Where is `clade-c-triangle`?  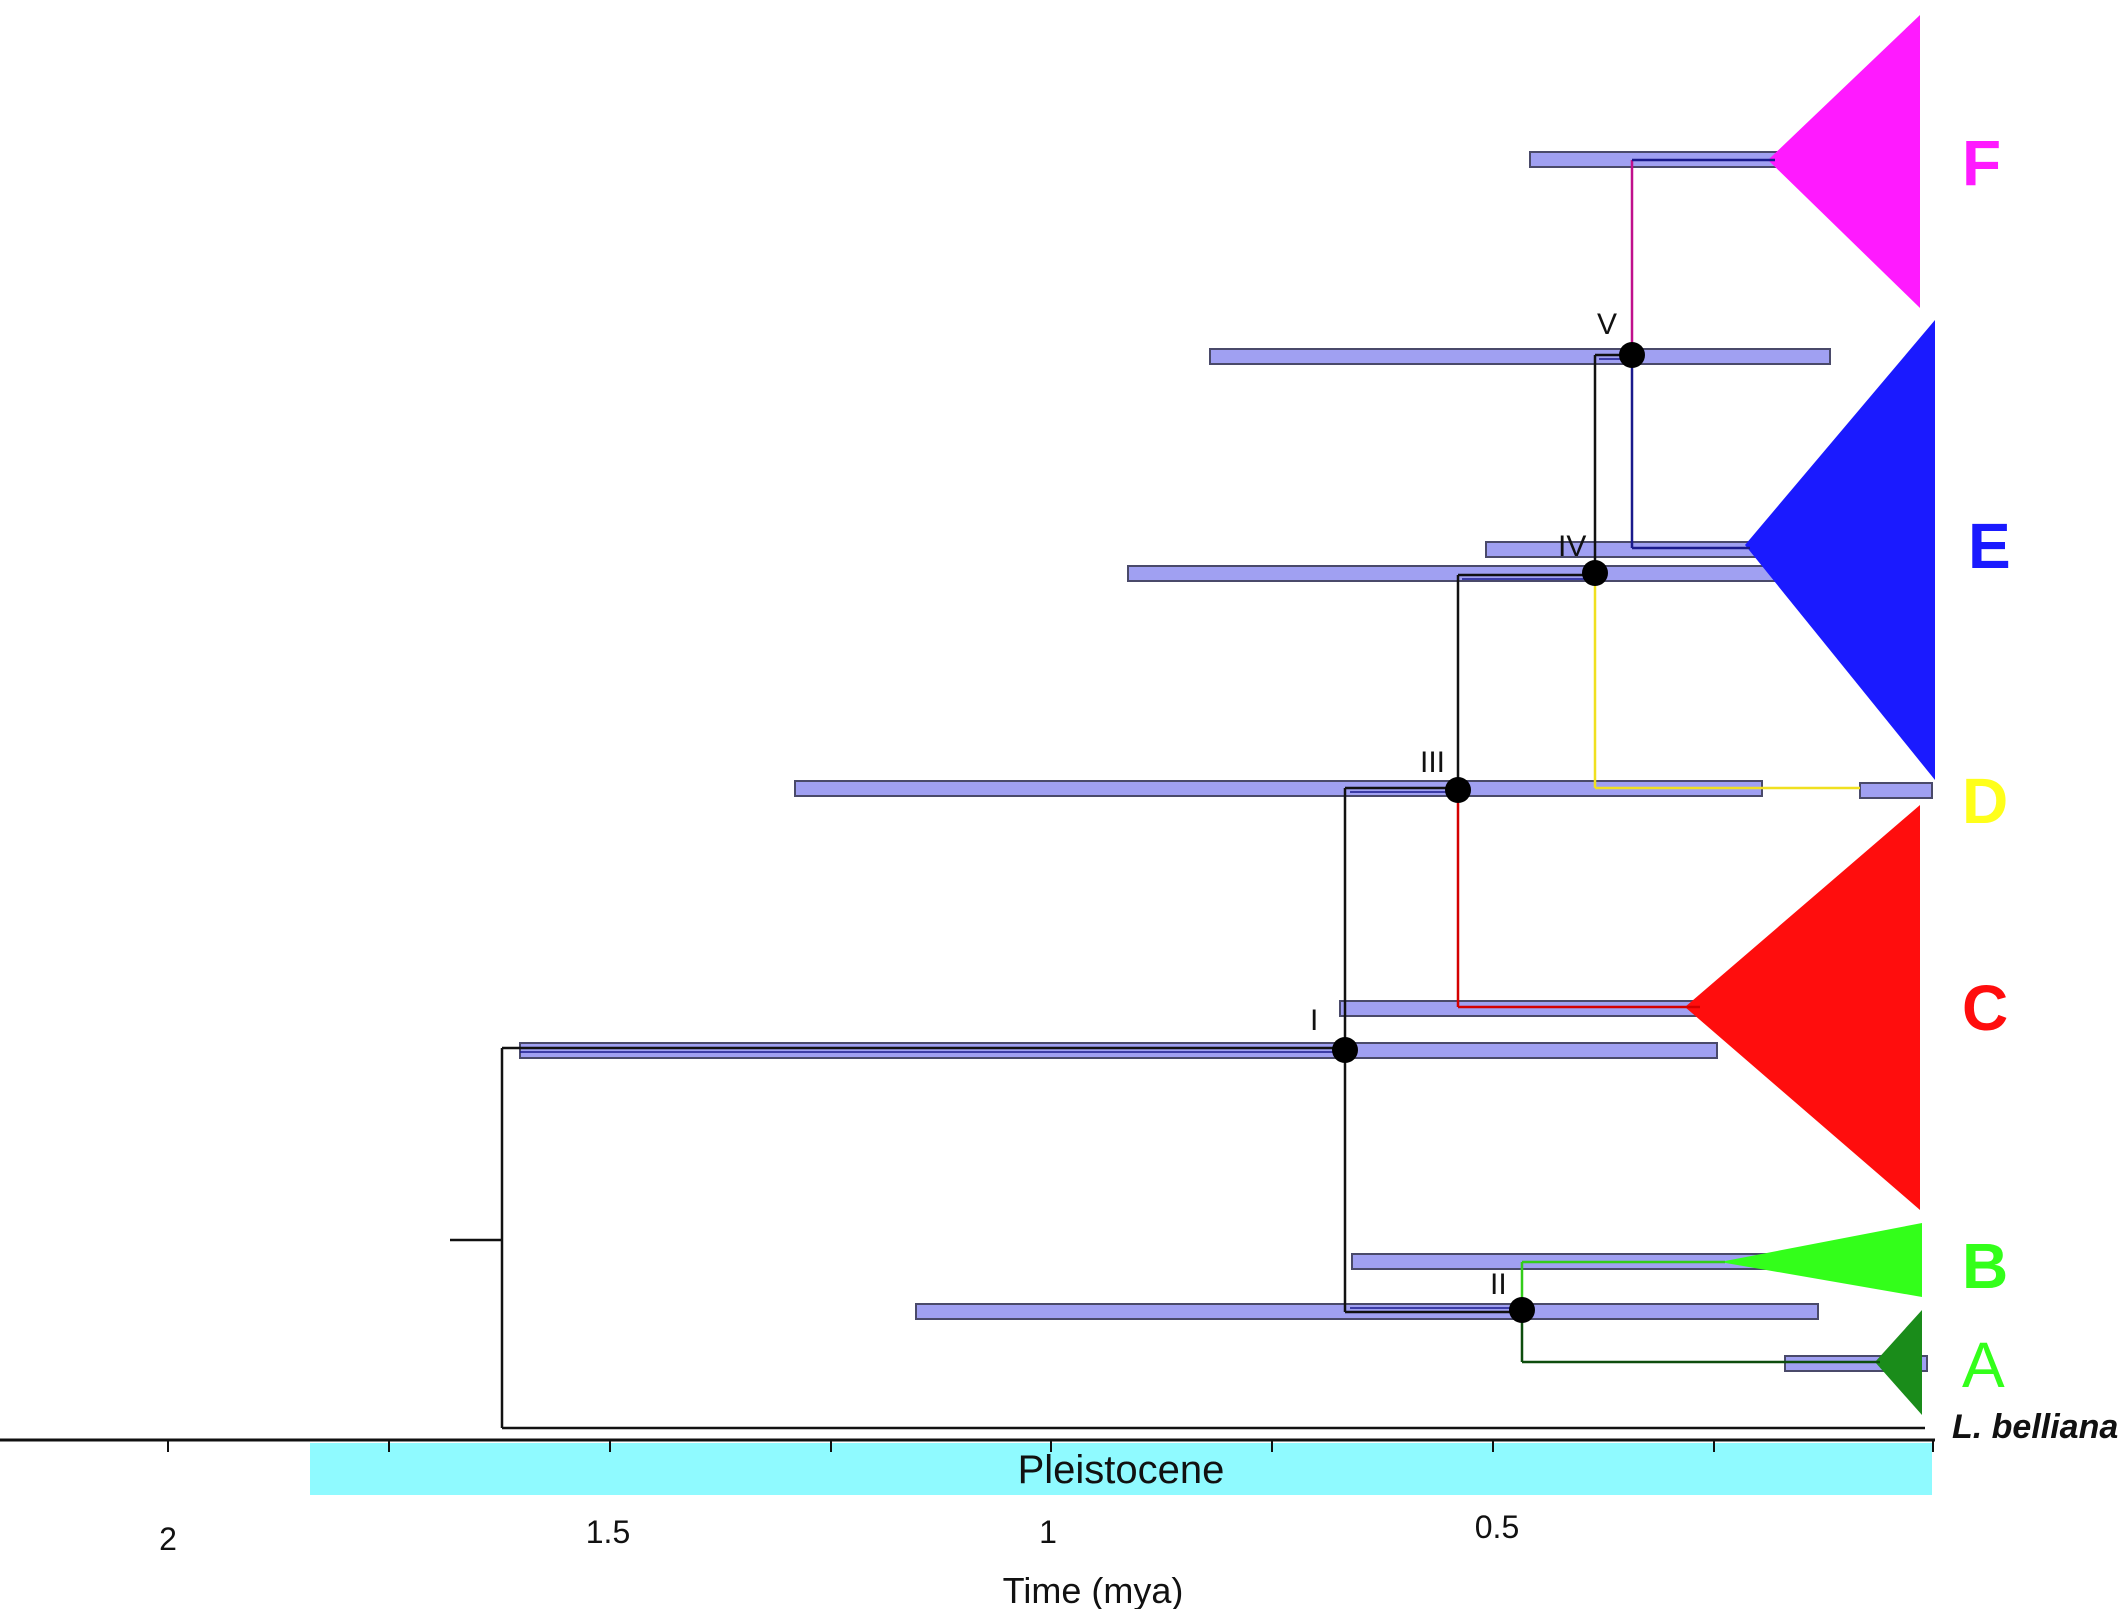
clade-c-triangle is located at coordinates (1802, 1007).